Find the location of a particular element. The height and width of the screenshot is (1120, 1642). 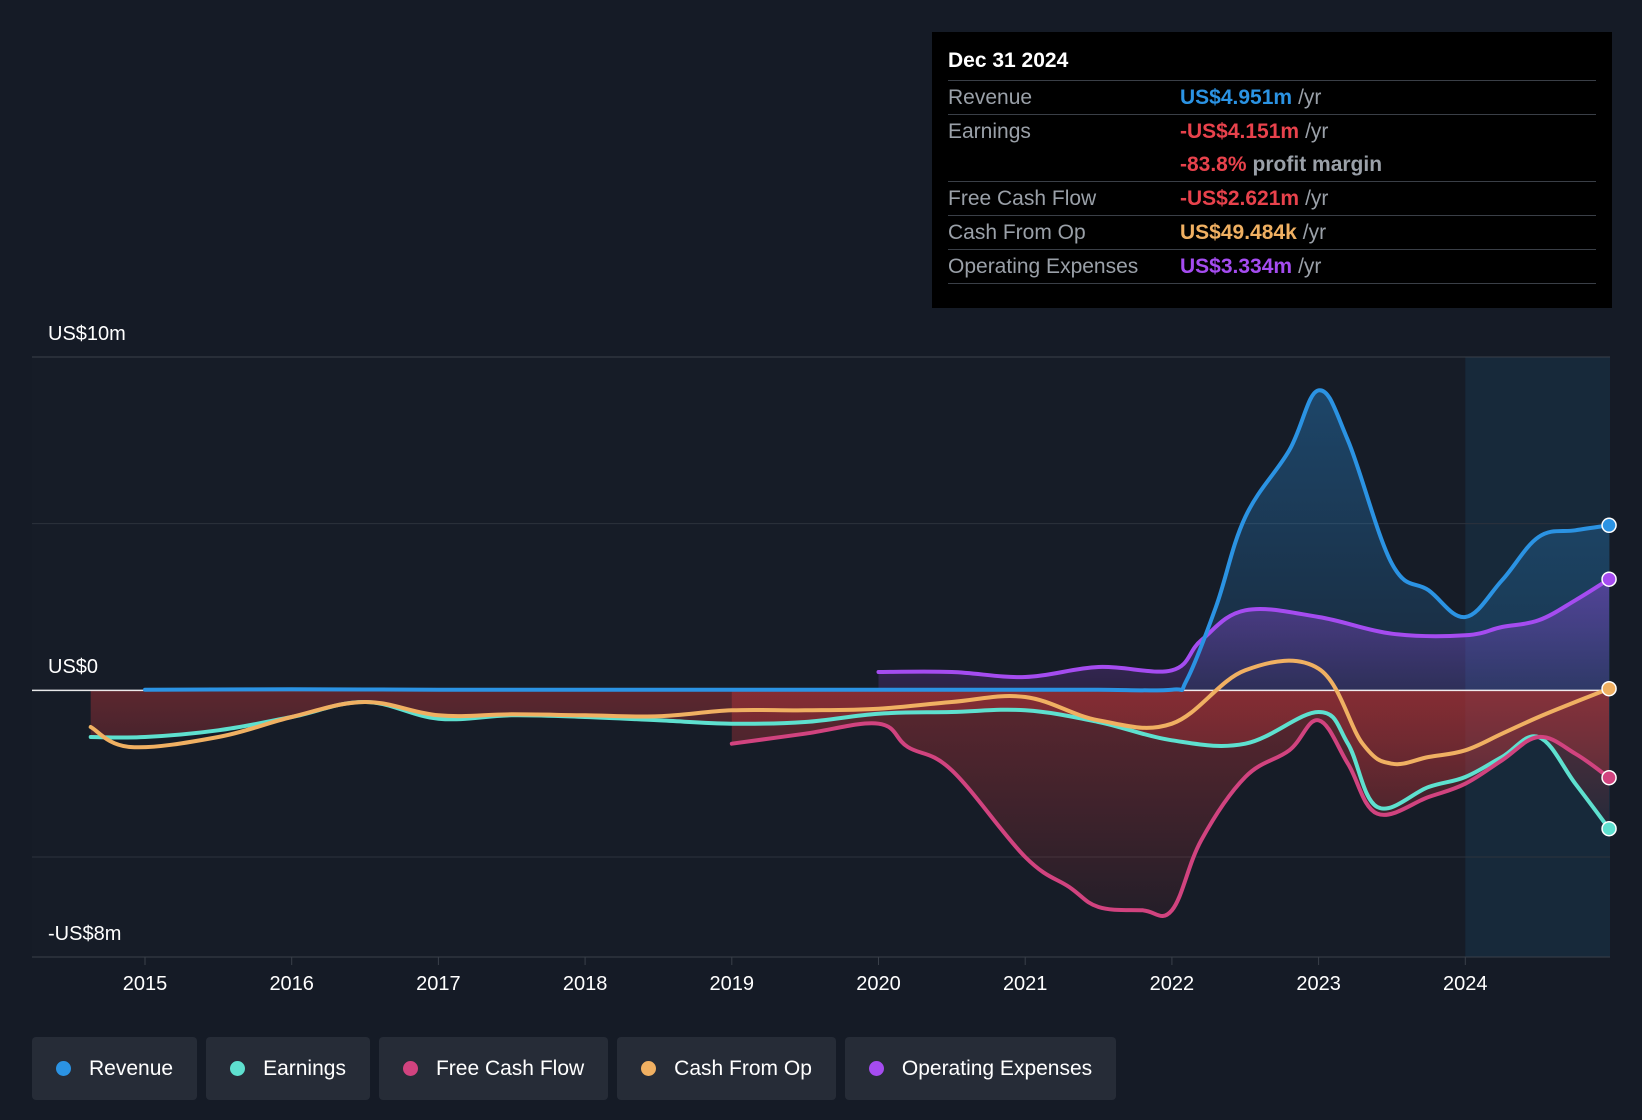

x-tick-label: 2024 is located at coordinates (1465, 984).